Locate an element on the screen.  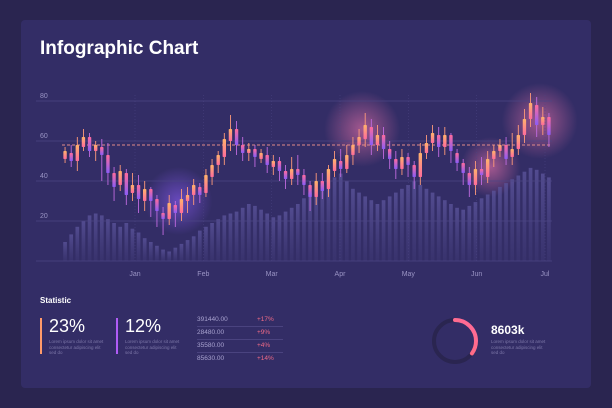
x-tick-label: May is located at coordinates (409, 274).